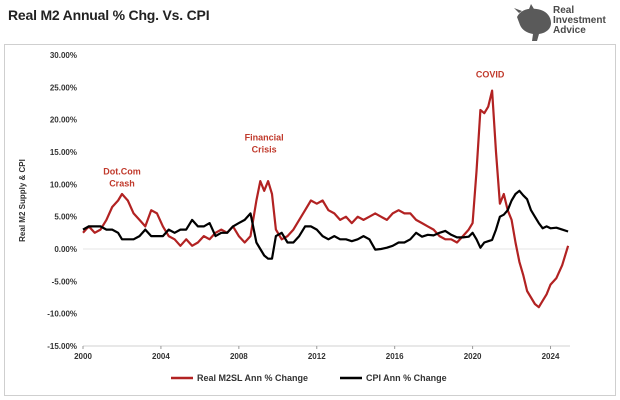 This screenshot has height=400, width=620. I want to click on bull-logo-icon, so click(532, 22).